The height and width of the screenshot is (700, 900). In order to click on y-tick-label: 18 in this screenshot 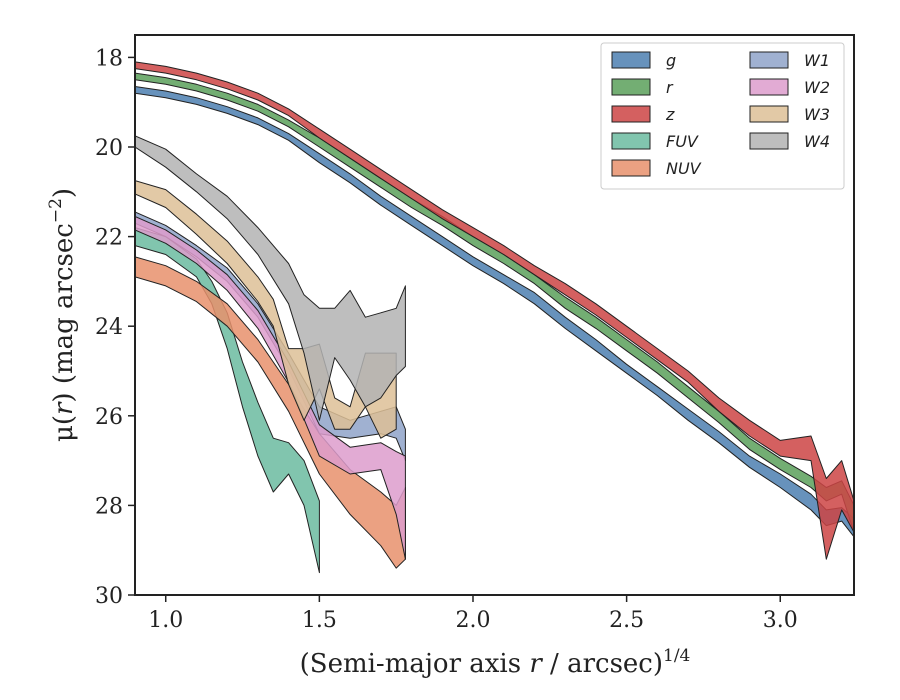, I will do `click(109, 58)`.